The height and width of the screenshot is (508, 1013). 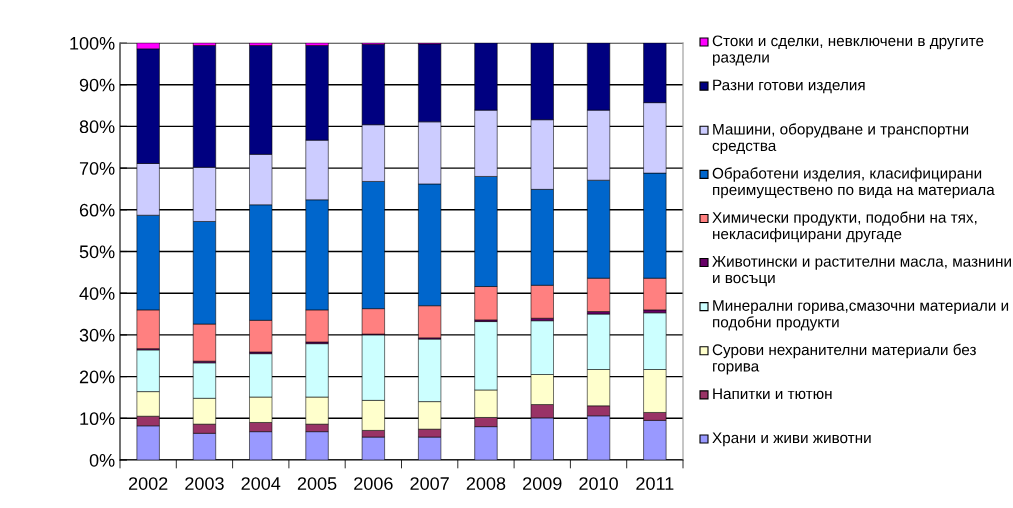 I want to click on legend-label: Обработени изделия, класифицирани преимуществено по вида на материала, so click(x=853, y=183).